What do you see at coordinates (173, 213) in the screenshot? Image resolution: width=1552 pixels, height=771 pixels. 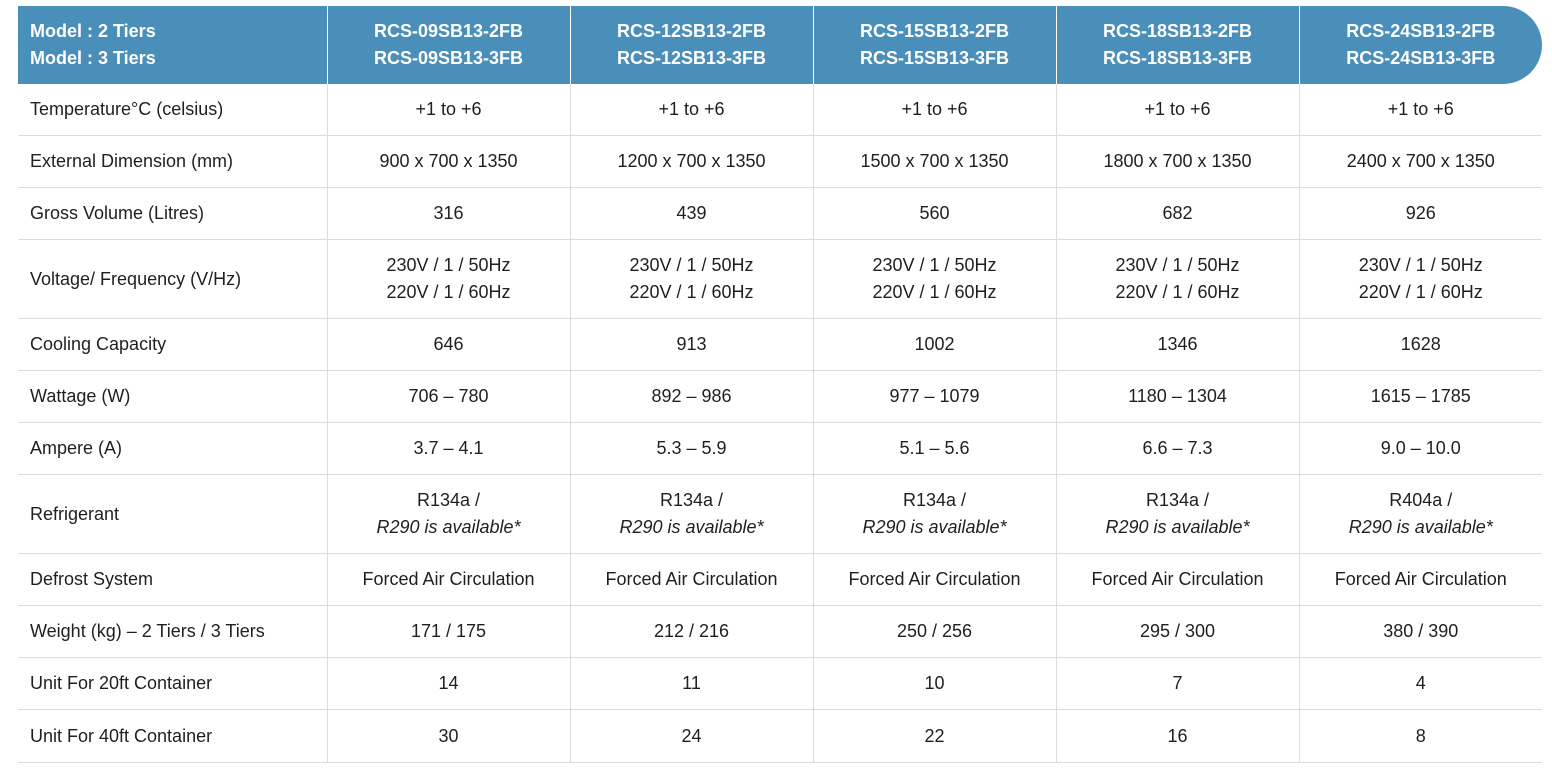 I see `row-label: Gross Volume (Litres)` at bounding box center [173, 213].